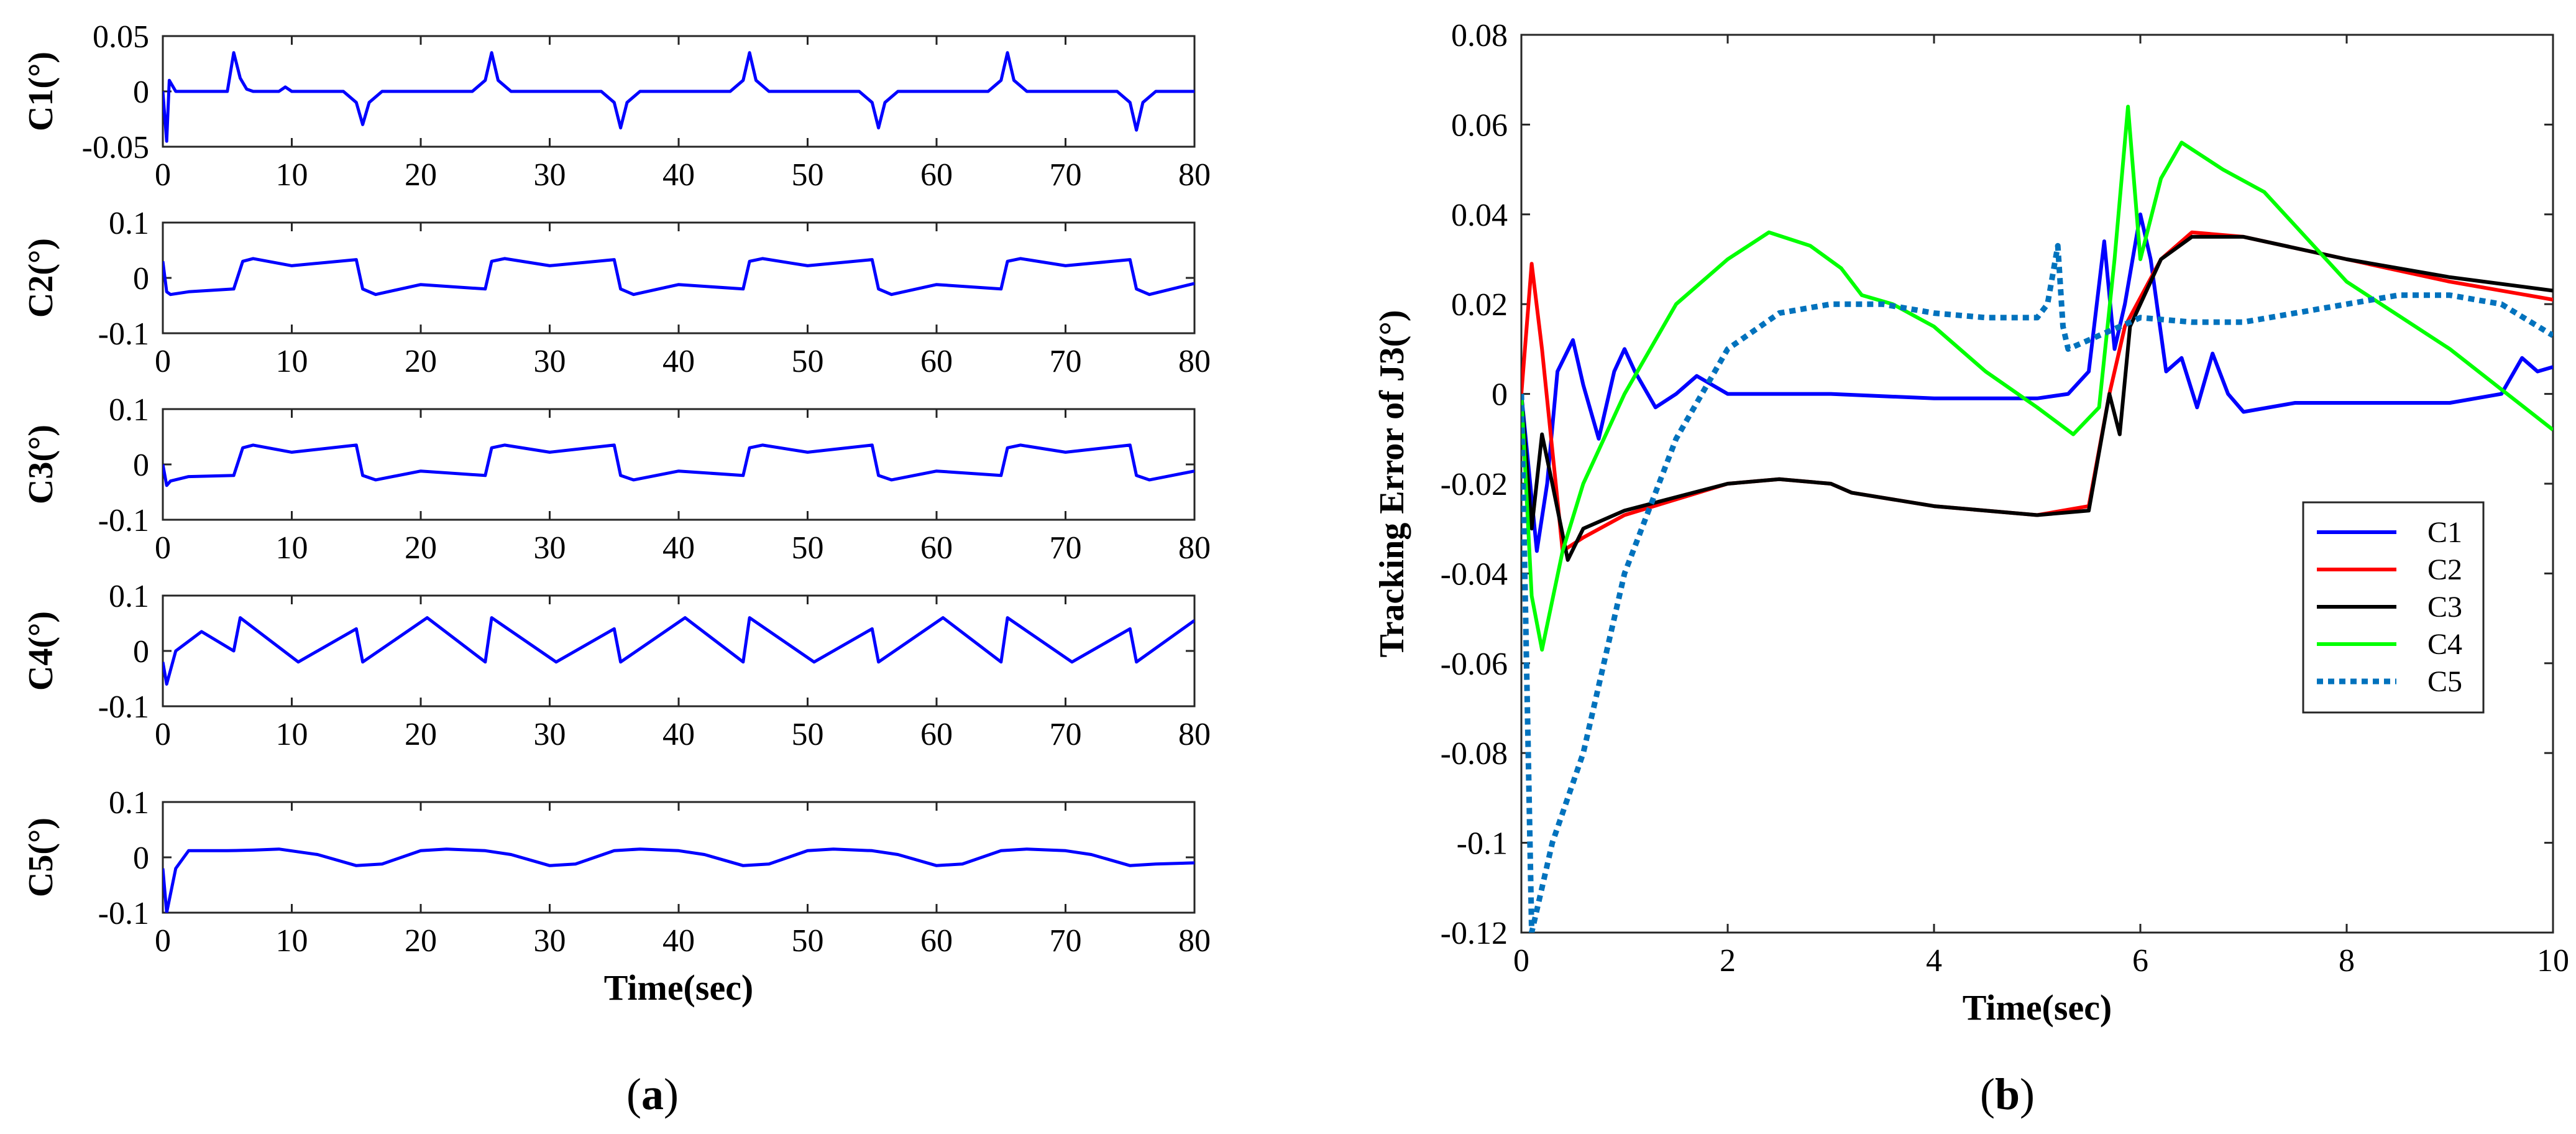 Image resolution: width=2576 pixels, height=1134 pixels. Describe the element at coordinates (1474, 933) in the screenshot. I see `y-tick-label: -0.12` at that location.